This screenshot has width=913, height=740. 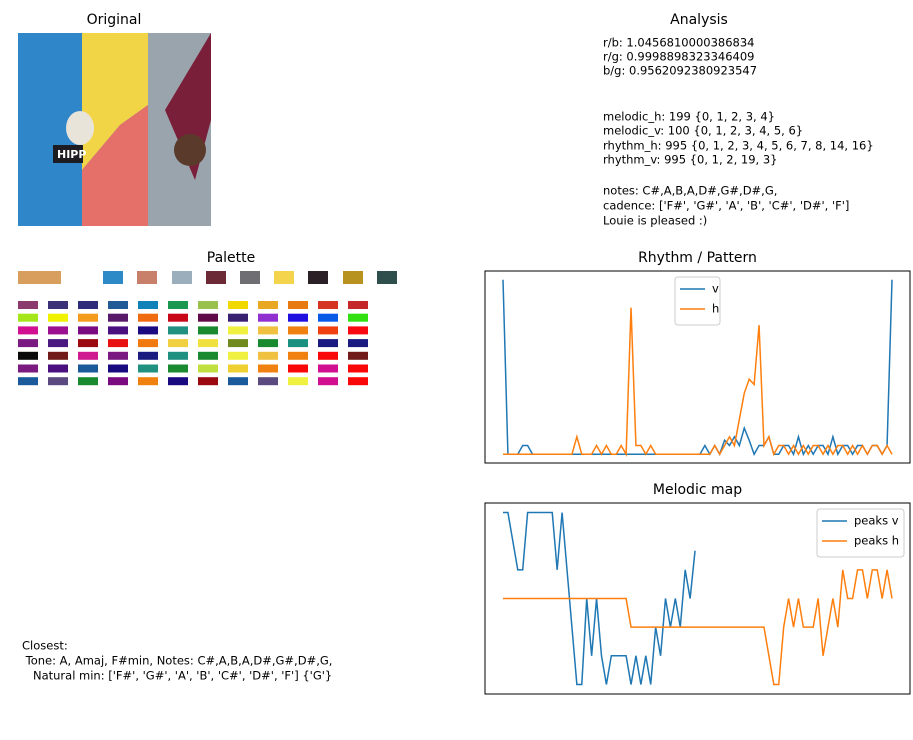 What do you see at coordinates (715, 289) in the screenshot?
I see `legend-label: v` at bounding box center [715, 289].